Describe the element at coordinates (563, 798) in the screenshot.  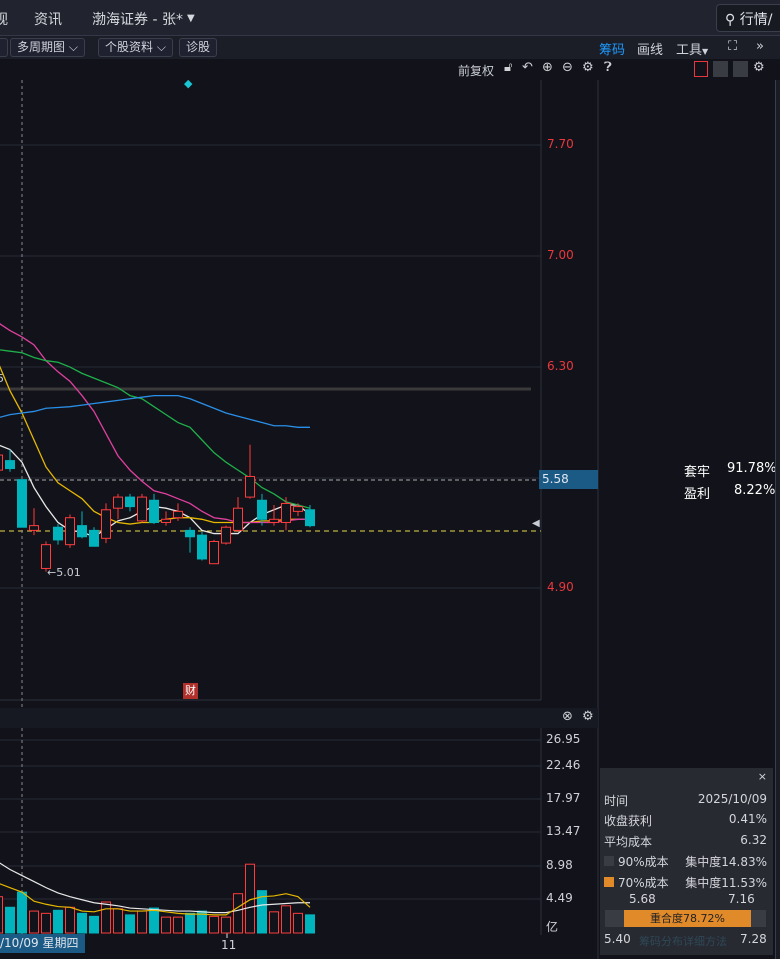
I see `volume-tick: 17.97` at that location.